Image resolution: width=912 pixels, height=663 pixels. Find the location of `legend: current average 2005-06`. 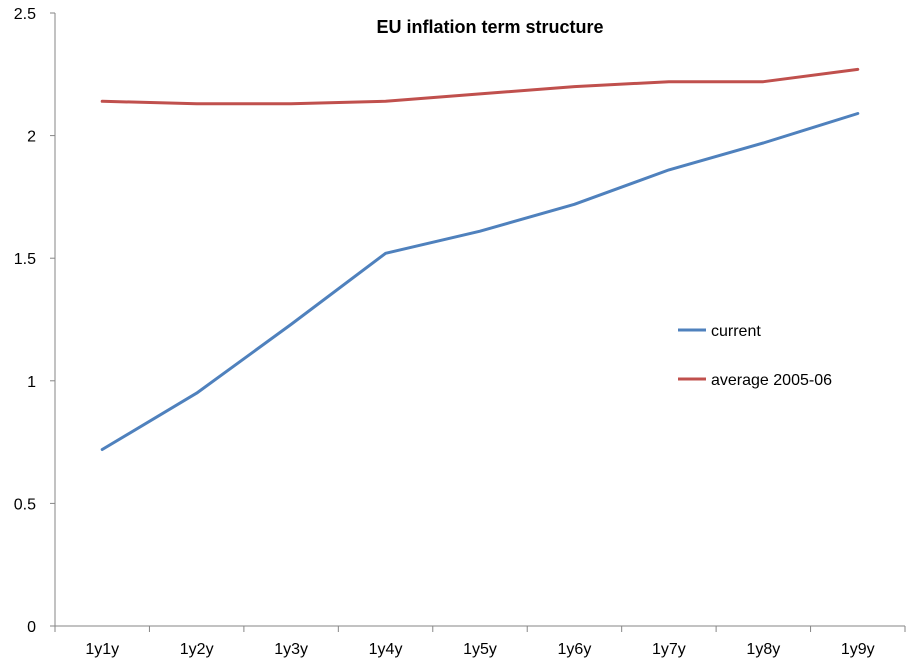

legend: current average 2005-06 is located at coordinates (755, 356).